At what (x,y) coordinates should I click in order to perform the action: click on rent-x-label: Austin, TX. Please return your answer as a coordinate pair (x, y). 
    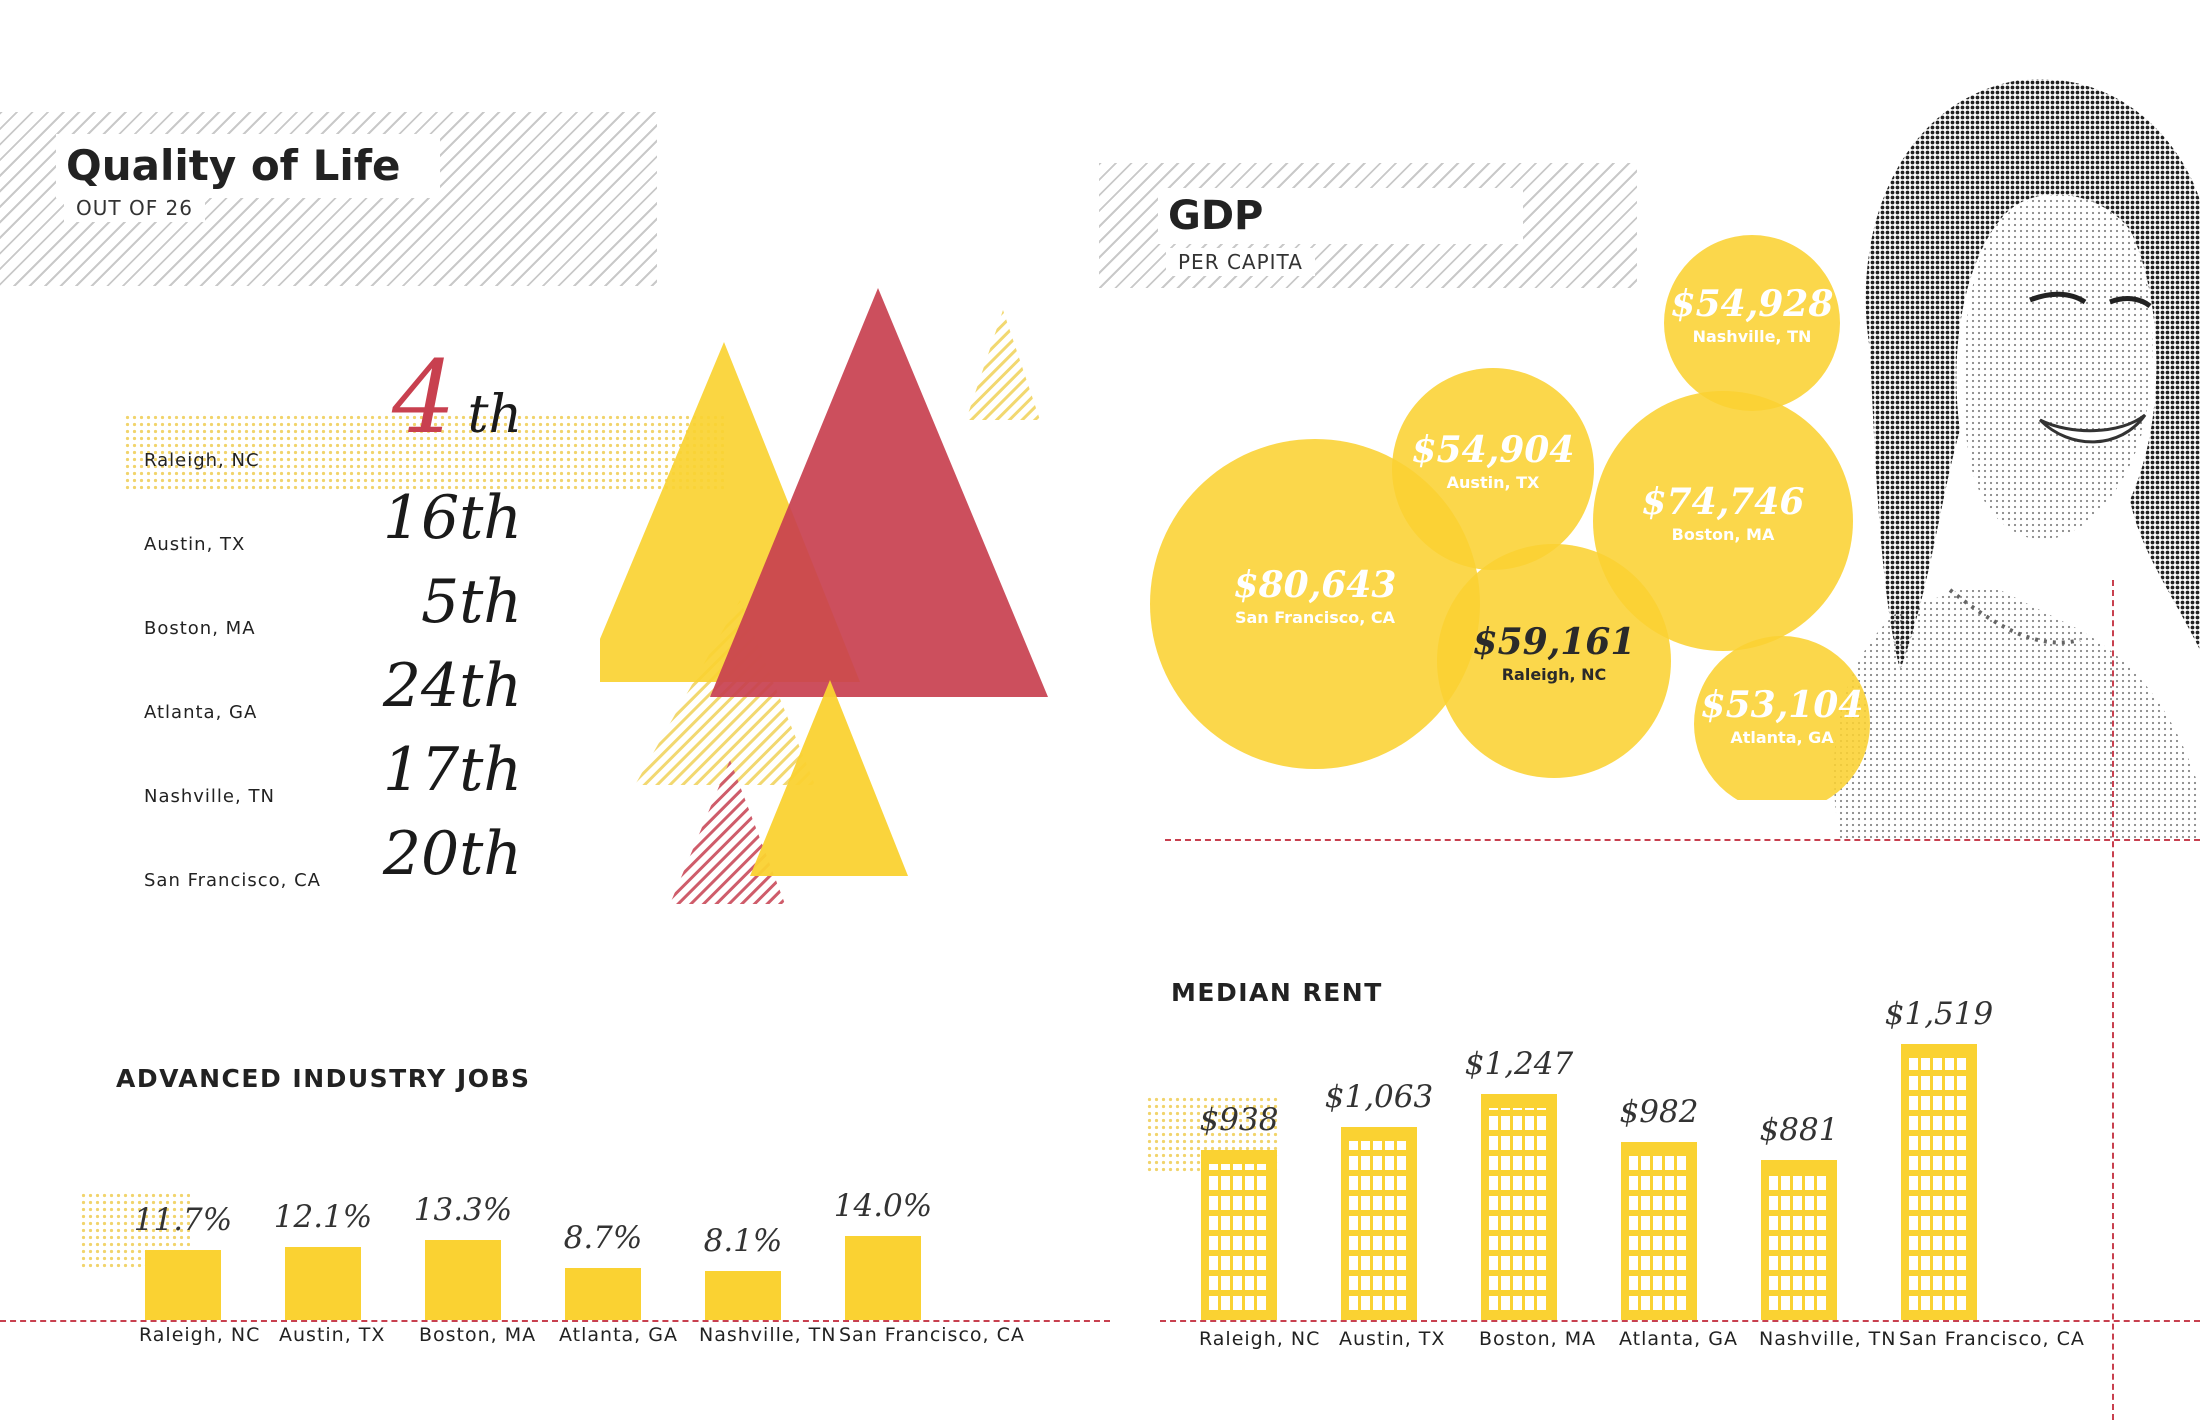
    Looking at the image, I should click on (1392, 1339).